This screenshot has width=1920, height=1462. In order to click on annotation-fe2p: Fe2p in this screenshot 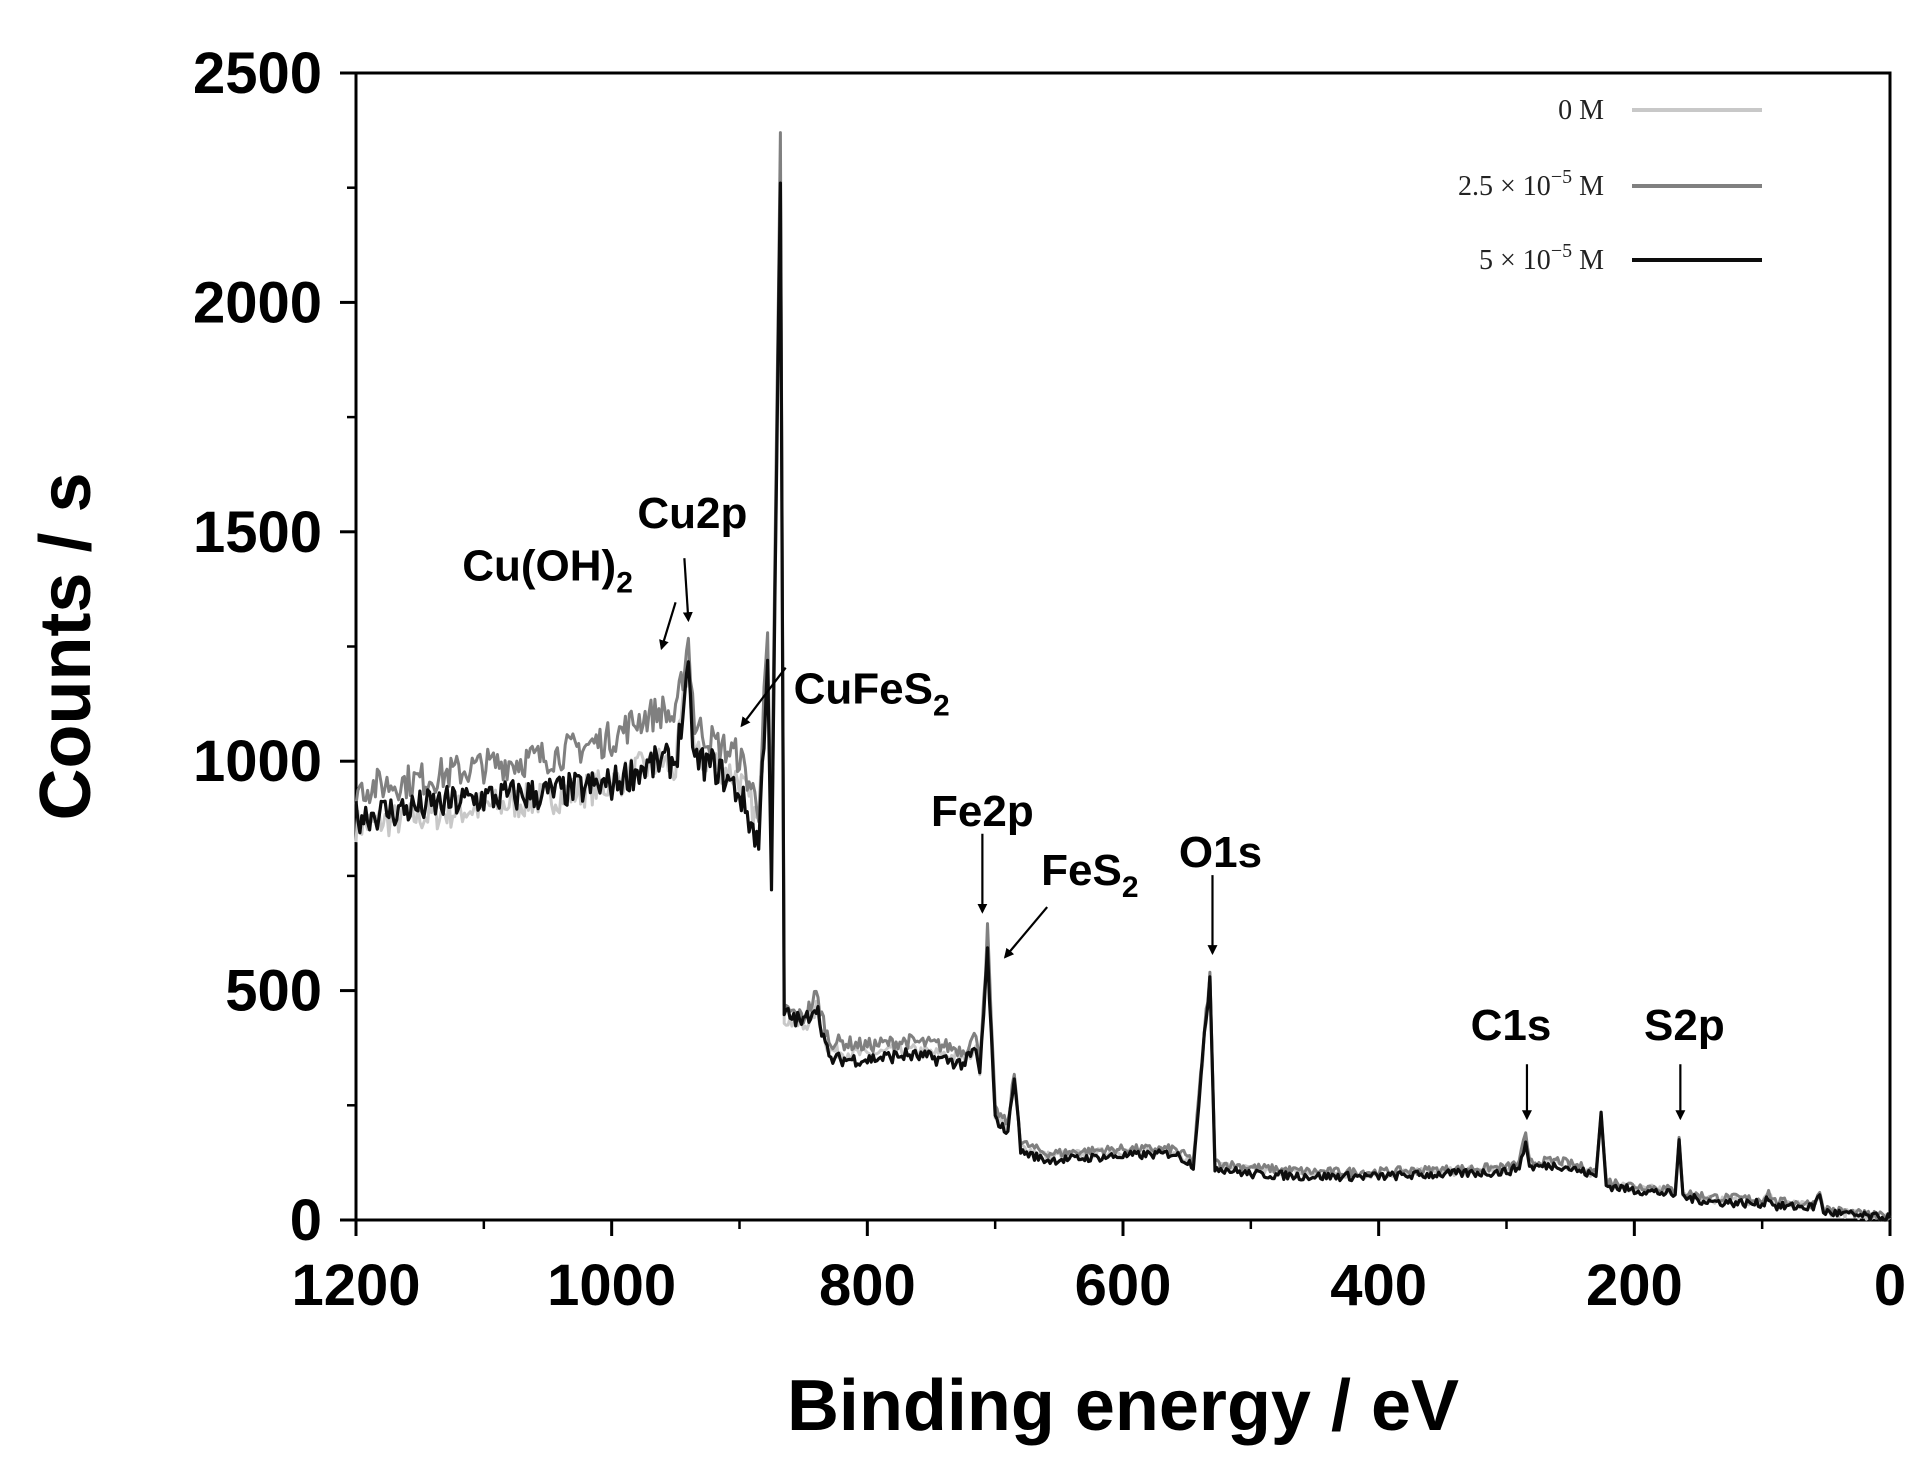, I will do `click(982, 850)`.